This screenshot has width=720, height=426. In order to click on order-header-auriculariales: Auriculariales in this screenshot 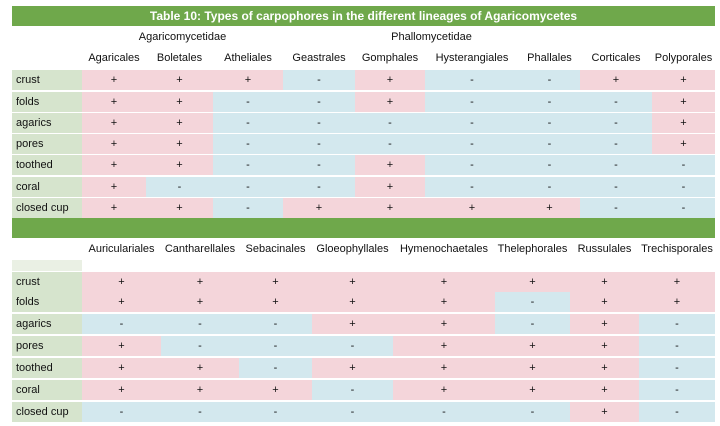, I will do `click(121, 249)`.